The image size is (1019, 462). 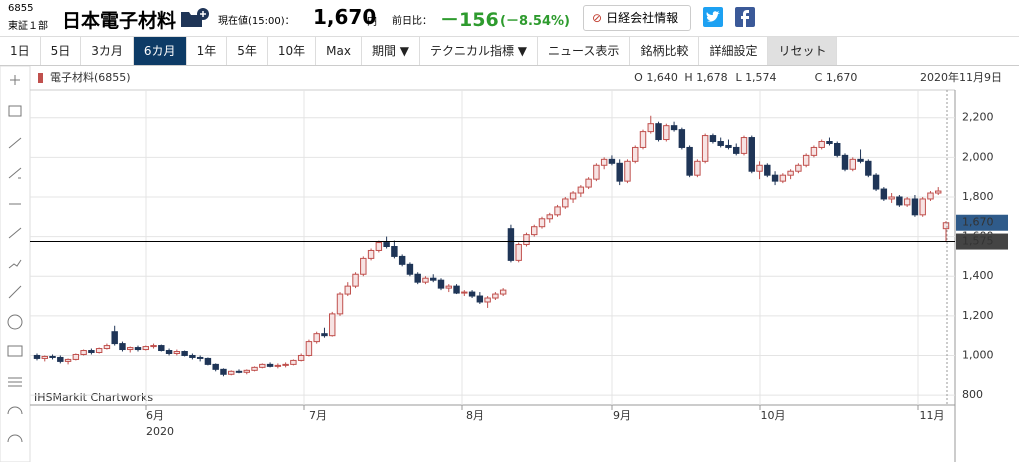 I want to click on twitter-icon, so click(x=713, y=17).